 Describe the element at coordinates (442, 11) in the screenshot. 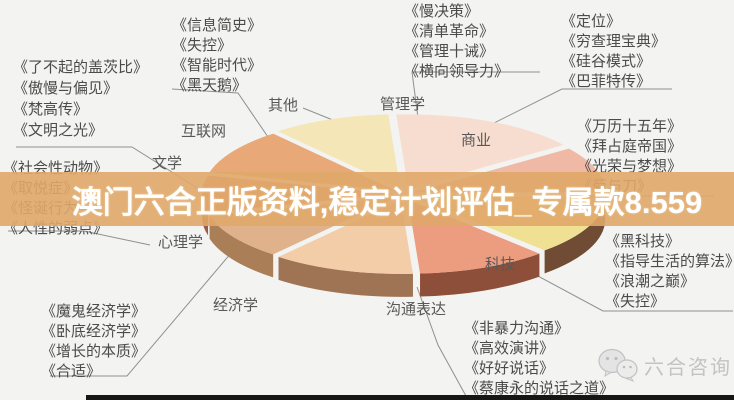

I see `book-title: 《慢决策》` at that location.